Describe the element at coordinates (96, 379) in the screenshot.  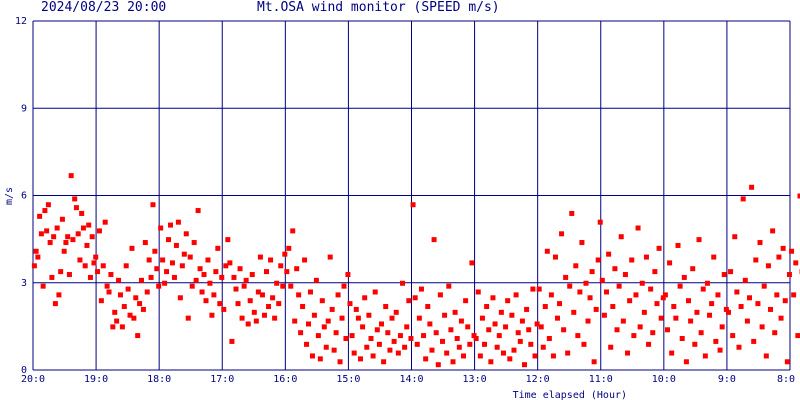
I see `x-tick-label: 19:0` at that location.